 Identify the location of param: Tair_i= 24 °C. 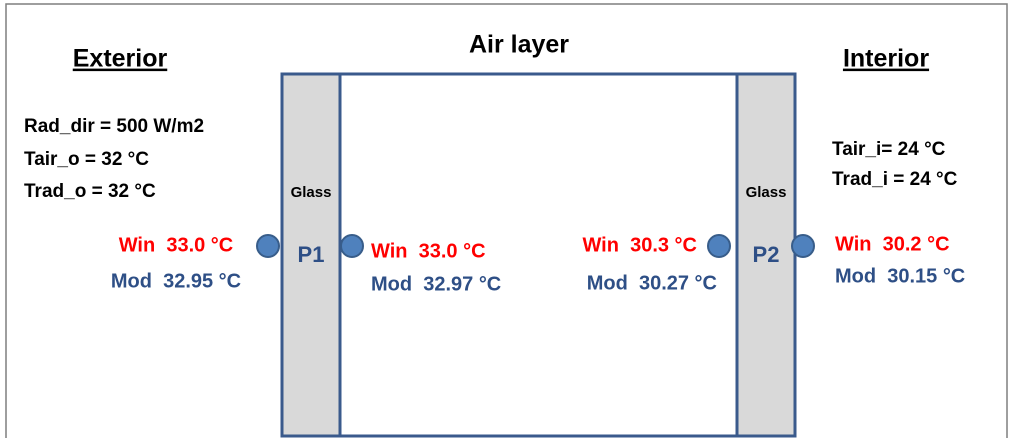
(889, 149).